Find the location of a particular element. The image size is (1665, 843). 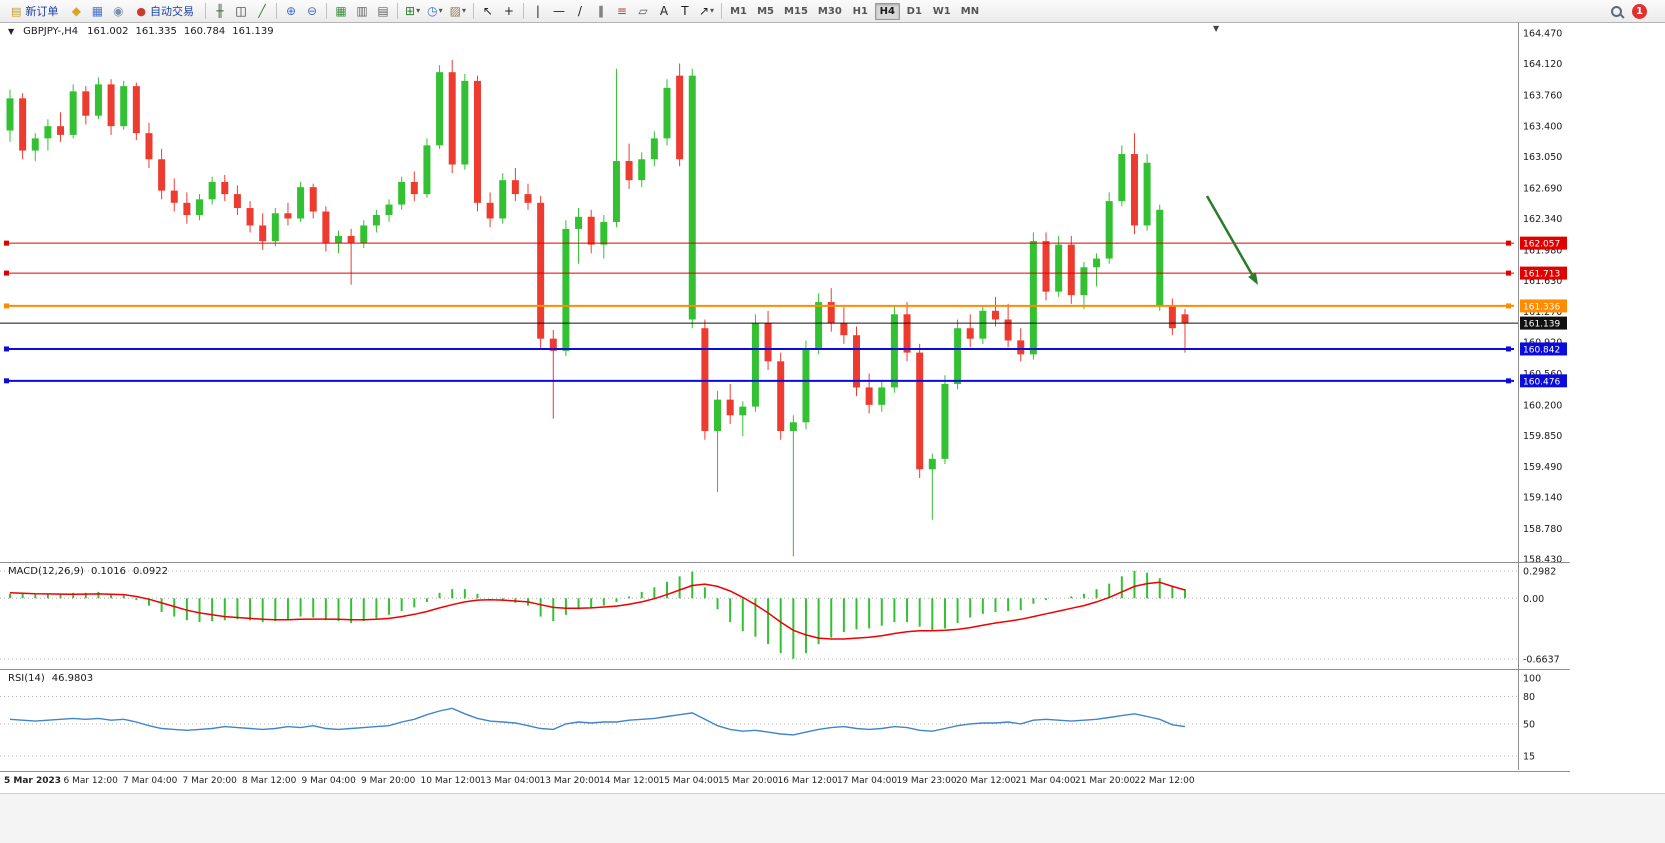

time-axis-label: 13 Mar 04:00 is located at coordinates (510, 781).